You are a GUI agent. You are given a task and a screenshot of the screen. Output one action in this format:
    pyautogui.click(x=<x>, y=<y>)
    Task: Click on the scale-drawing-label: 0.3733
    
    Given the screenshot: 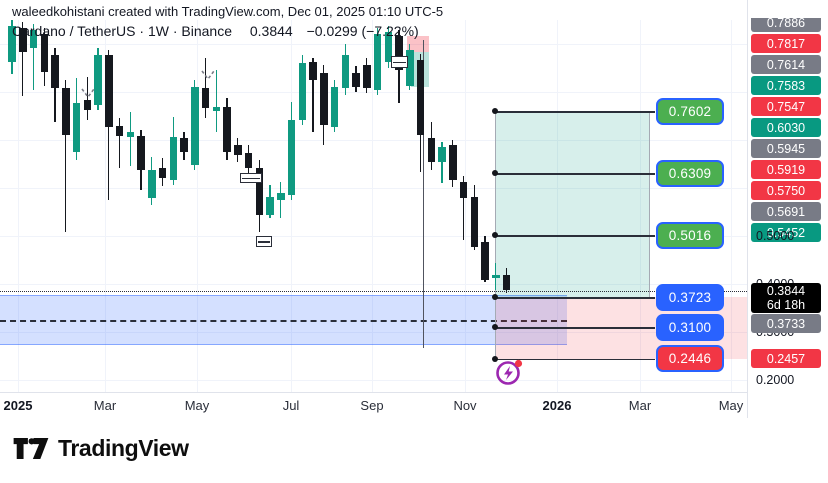 What is the action you would take?
    pyautogui.click(x=786, y=323)
    